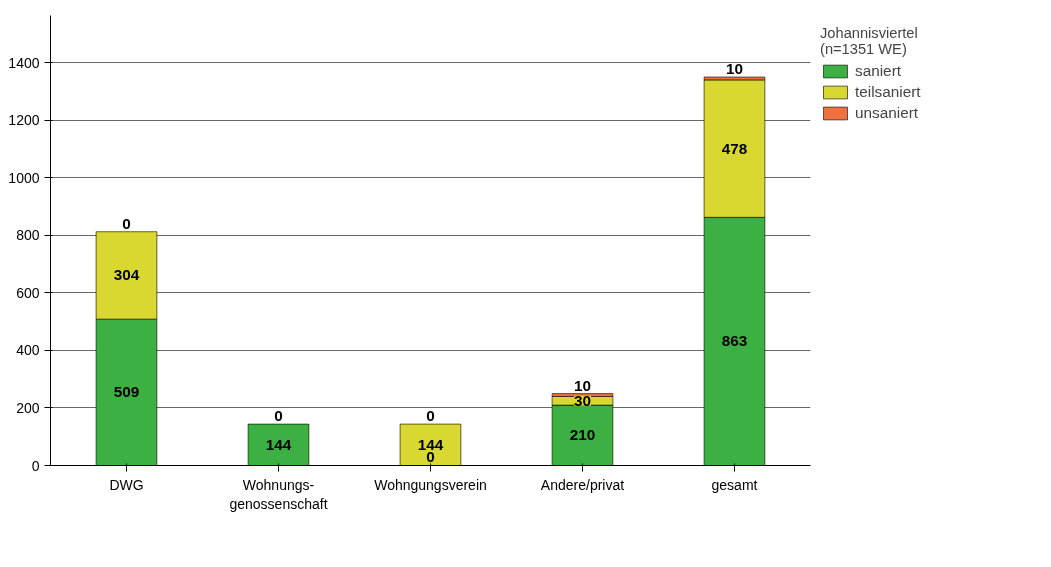  What do you see at coordinates (28, 292) in the screenshot?
I see `y-tick-label: 600` at bounding box center [28, 292].